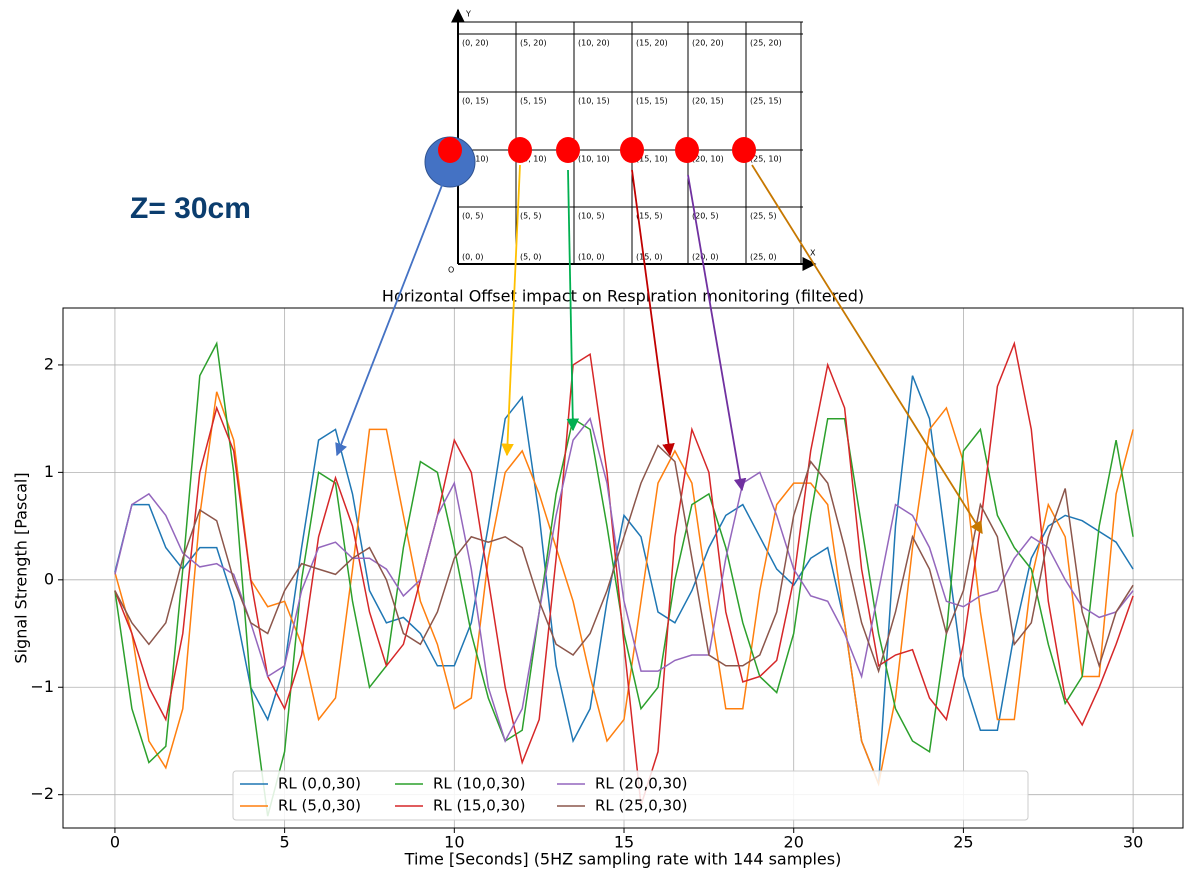 The width and height of the screenshot is (1186, 873). What do you see at coordinates (454, 842) in the screenshot?
I see `x-tick-label: 10` at bounding box center [454, 842].